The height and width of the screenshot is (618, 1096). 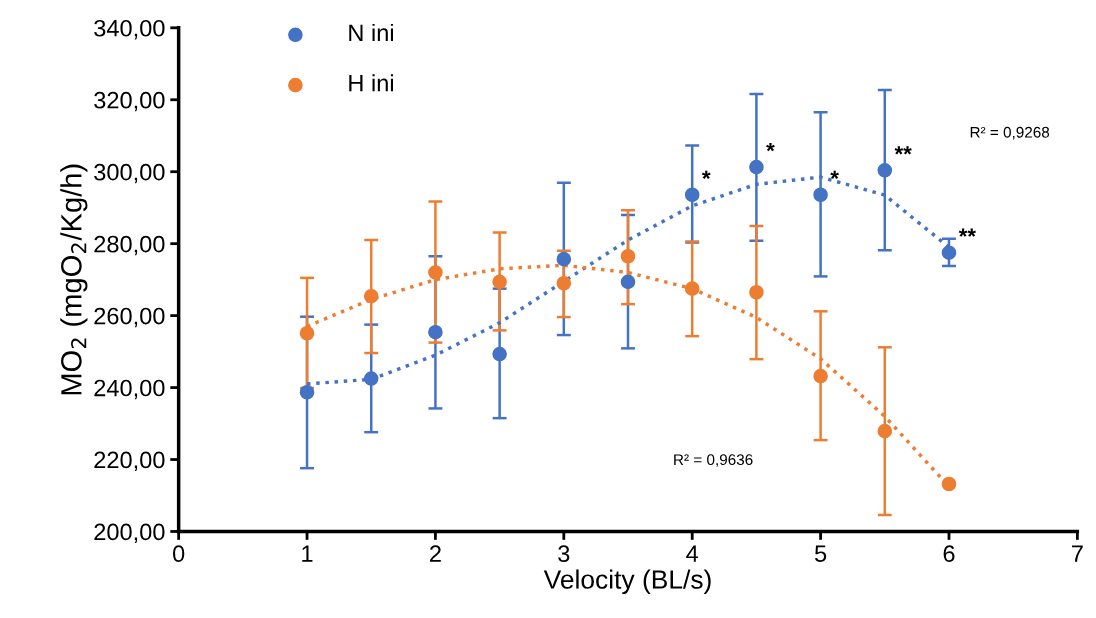 I want to click on x-tick-label: 5, so click(x=820, y=554).